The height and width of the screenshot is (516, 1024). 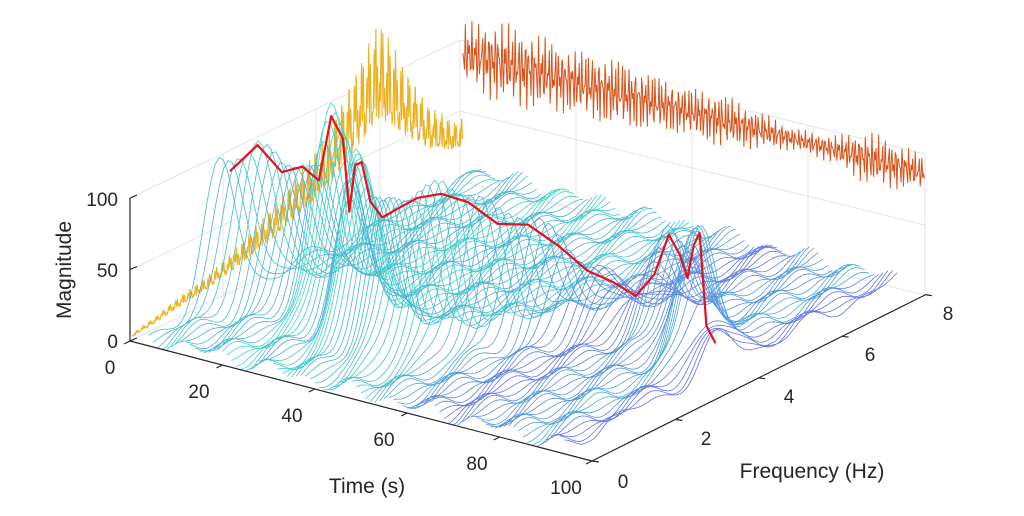 I want to click on y-tick-label: 6, so click(x=870, y=355).